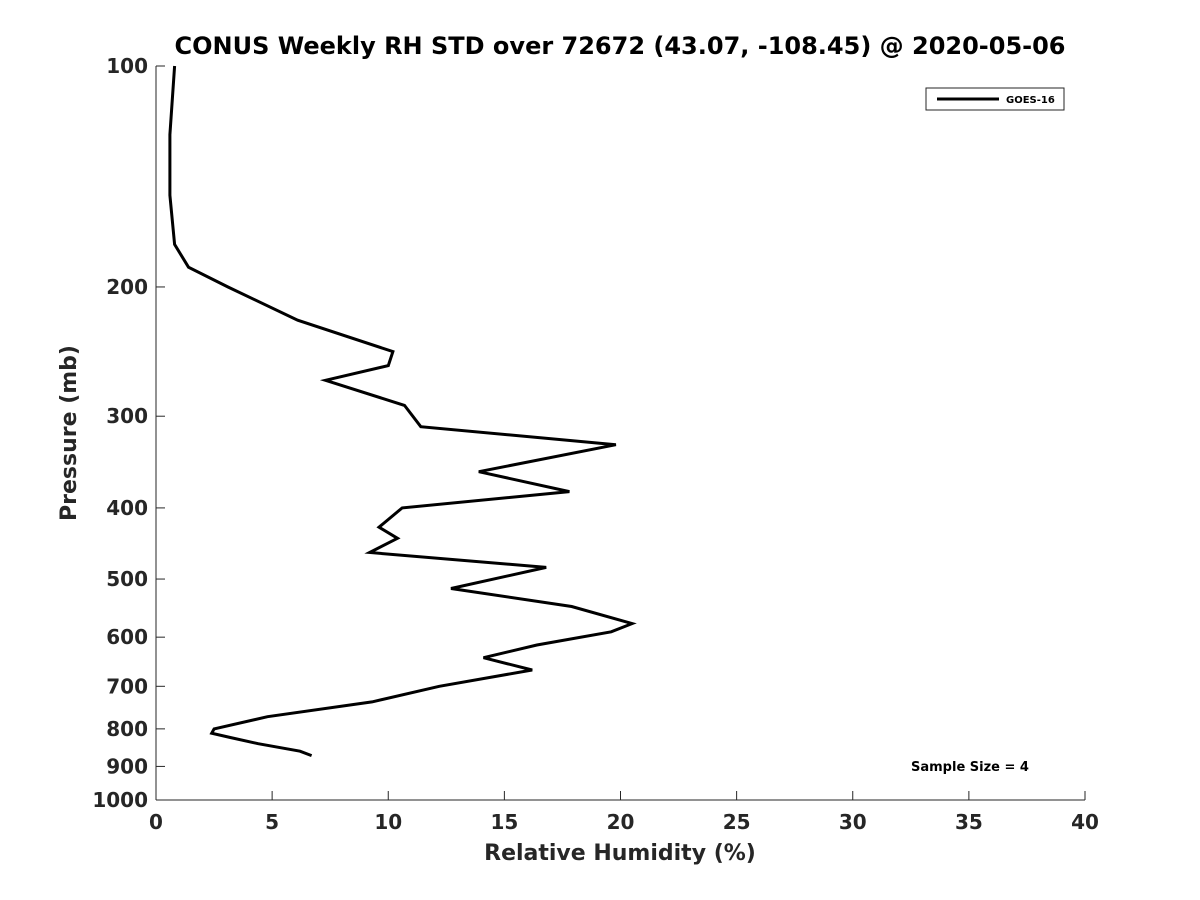 The image size is (1200, 900). What do you see at coordinates (127, 686) in the screenshot?
I see `y-tick-label: 700` at bounding box center [127, 686].